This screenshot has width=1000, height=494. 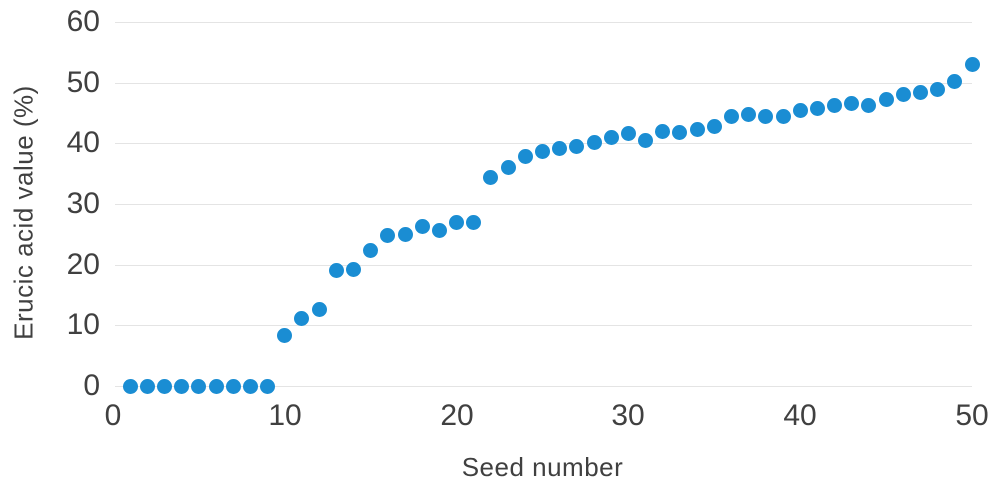 I want to click on y-tick-label: 20, so click(x=83, y=264).